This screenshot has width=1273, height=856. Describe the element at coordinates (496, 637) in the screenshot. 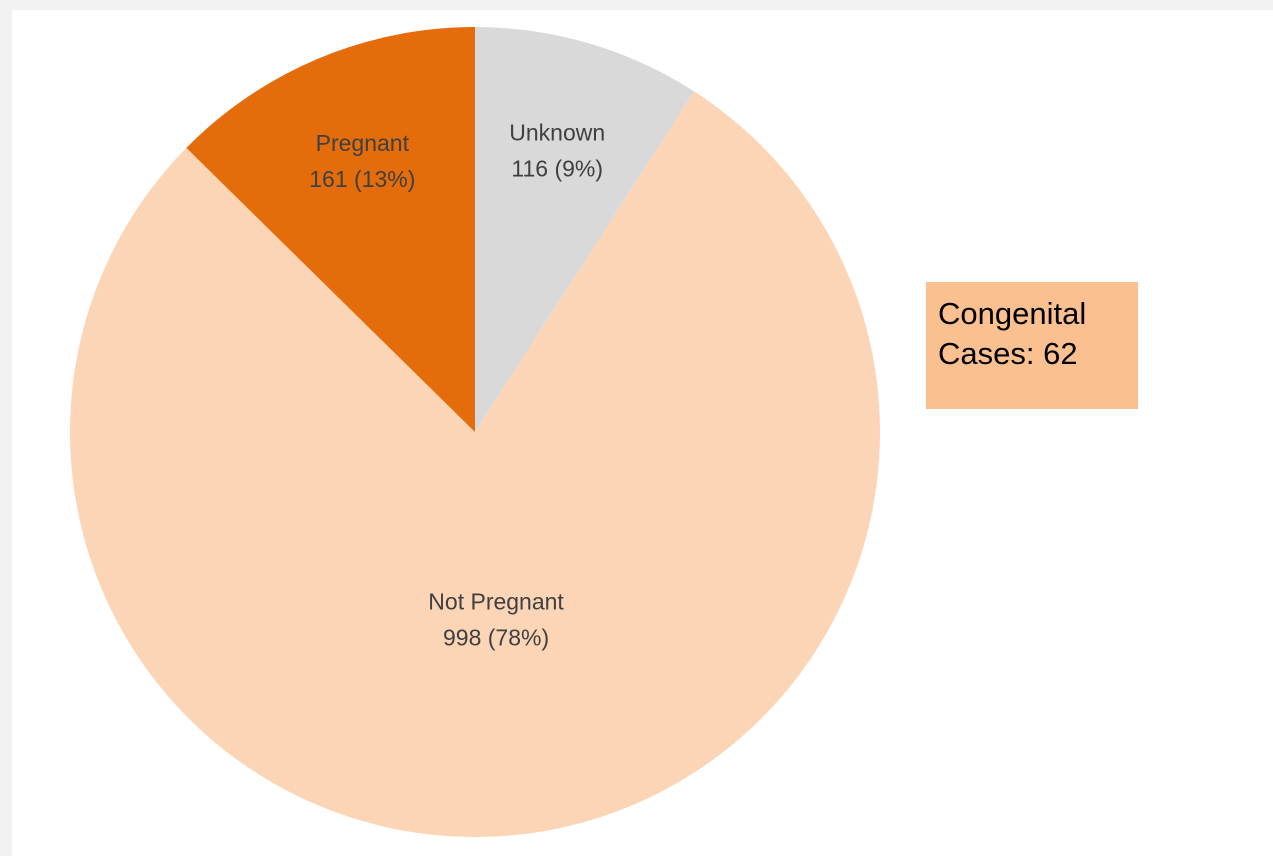

I see `slice-value-label: 998 (78%)` at that location.